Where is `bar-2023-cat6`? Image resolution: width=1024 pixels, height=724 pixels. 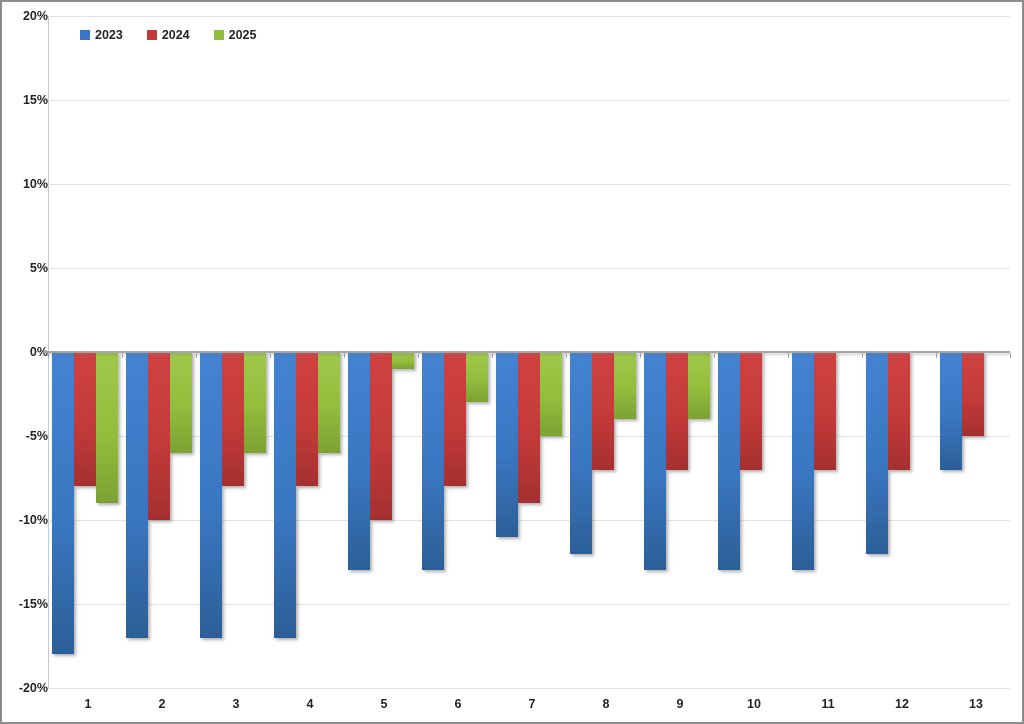 bar-2023-cat6 is located at coordinates (433, 461).